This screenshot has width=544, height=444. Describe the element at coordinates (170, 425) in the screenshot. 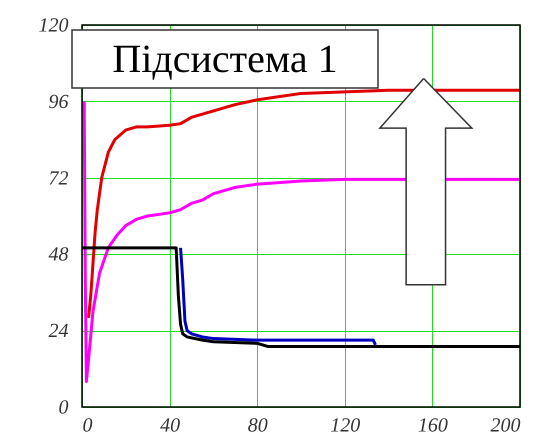

I see `x-tick-label: 40` at that location.